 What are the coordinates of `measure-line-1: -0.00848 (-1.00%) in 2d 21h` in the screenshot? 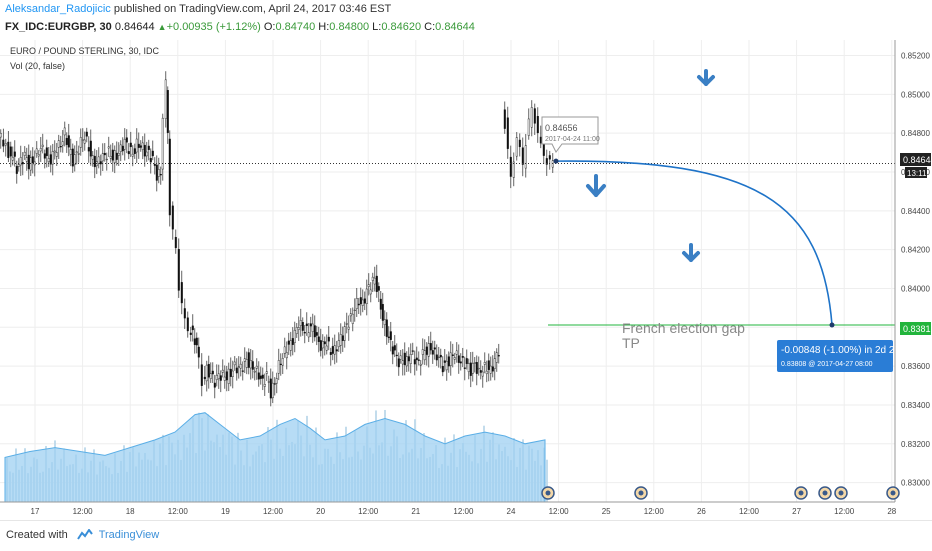 It's located at (843, 350).